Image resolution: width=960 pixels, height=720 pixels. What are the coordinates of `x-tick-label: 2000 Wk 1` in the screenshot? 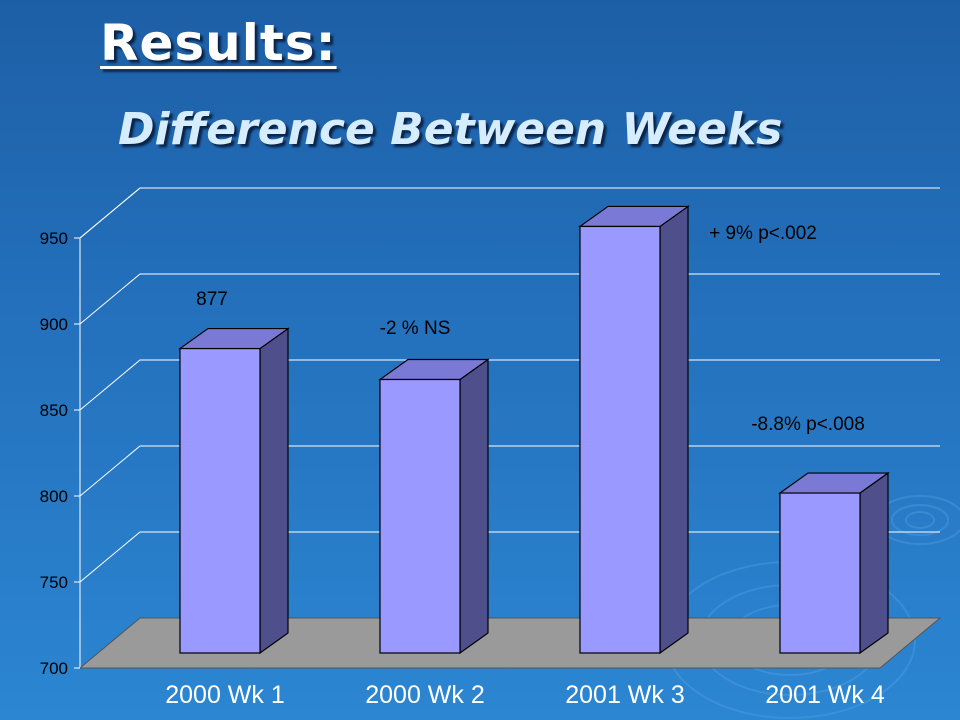 It's located at (225, 695).